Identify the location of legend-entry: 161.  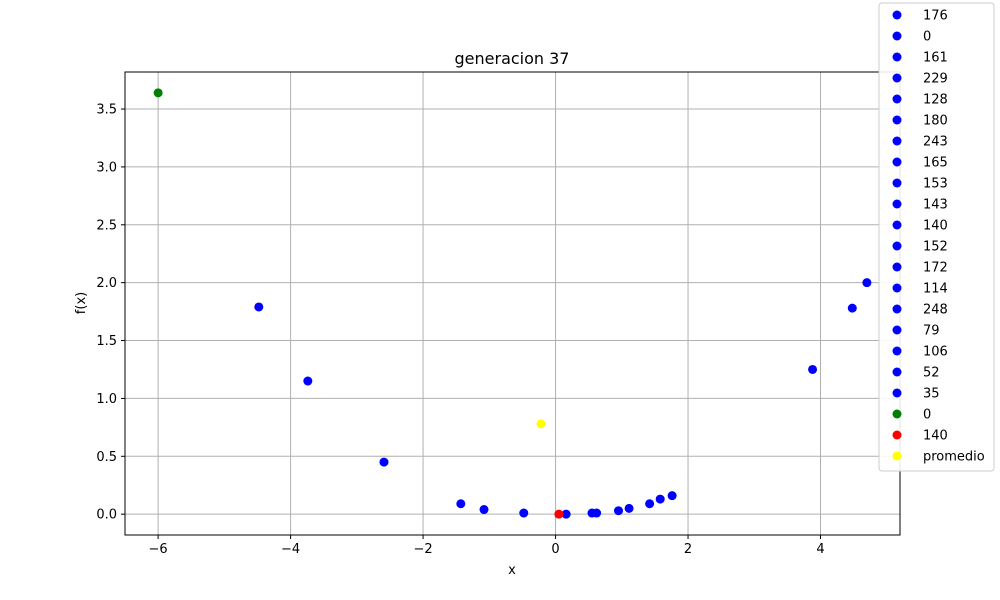
(935, 58).